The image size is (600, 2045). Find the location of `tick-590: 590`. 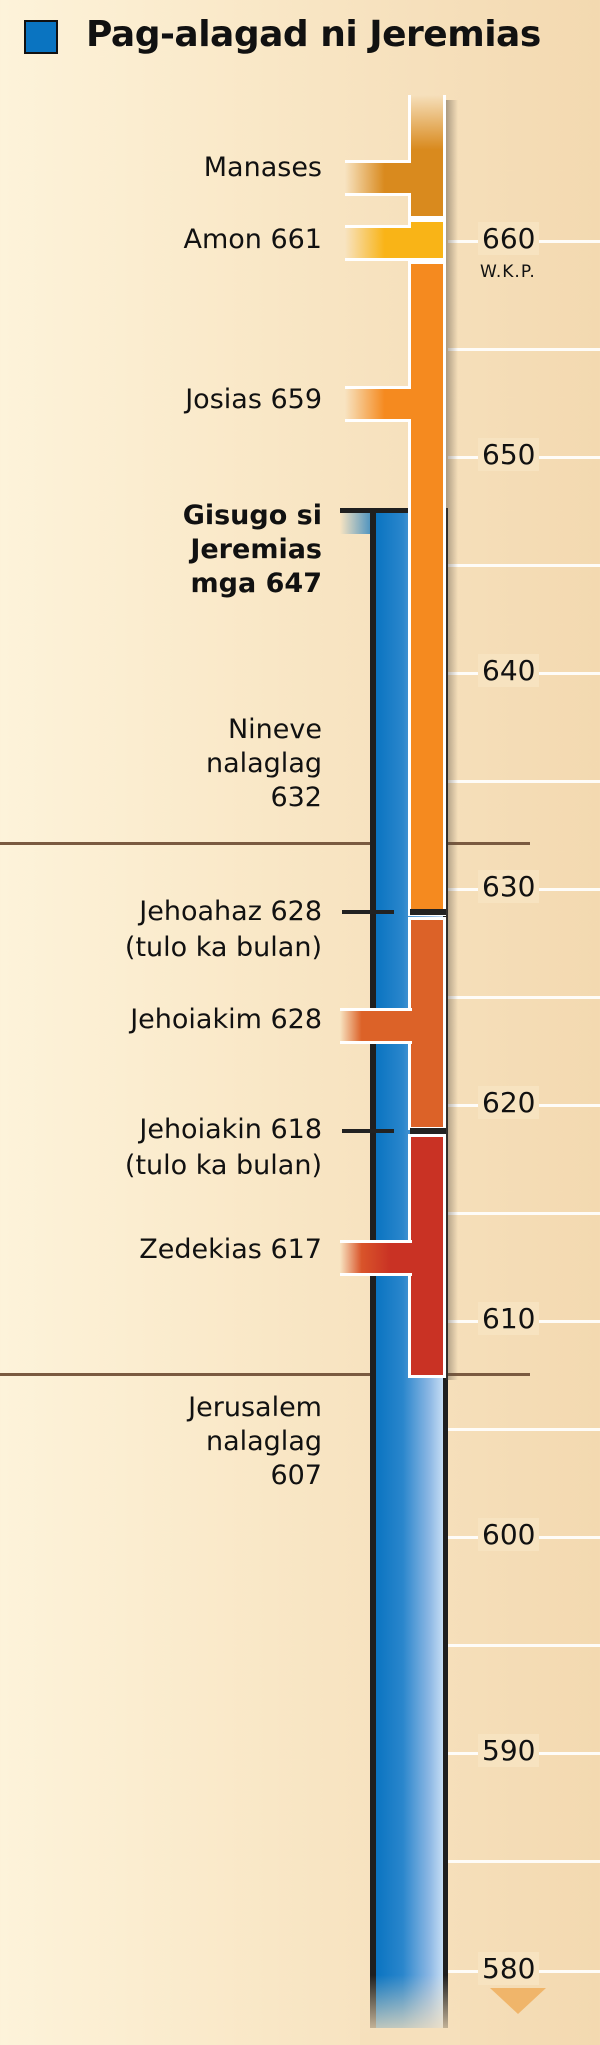

tick-590: 590 is located at coordinates (509, 1750).